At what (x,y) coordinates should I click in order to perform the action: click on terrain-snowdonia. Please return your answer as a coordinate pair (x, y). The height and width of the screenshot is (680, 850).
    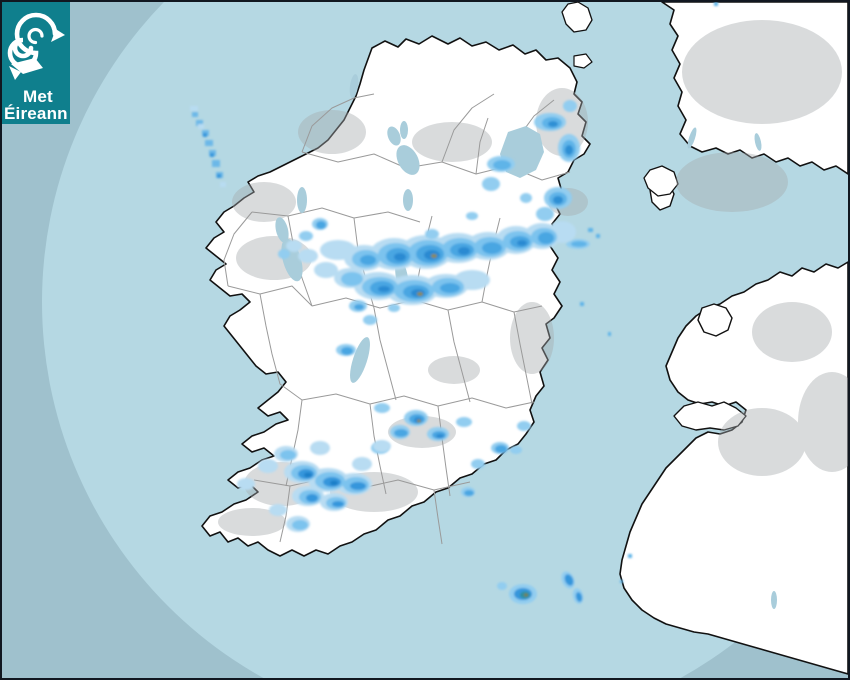
    Looking at the image, I should click on (762, 442).